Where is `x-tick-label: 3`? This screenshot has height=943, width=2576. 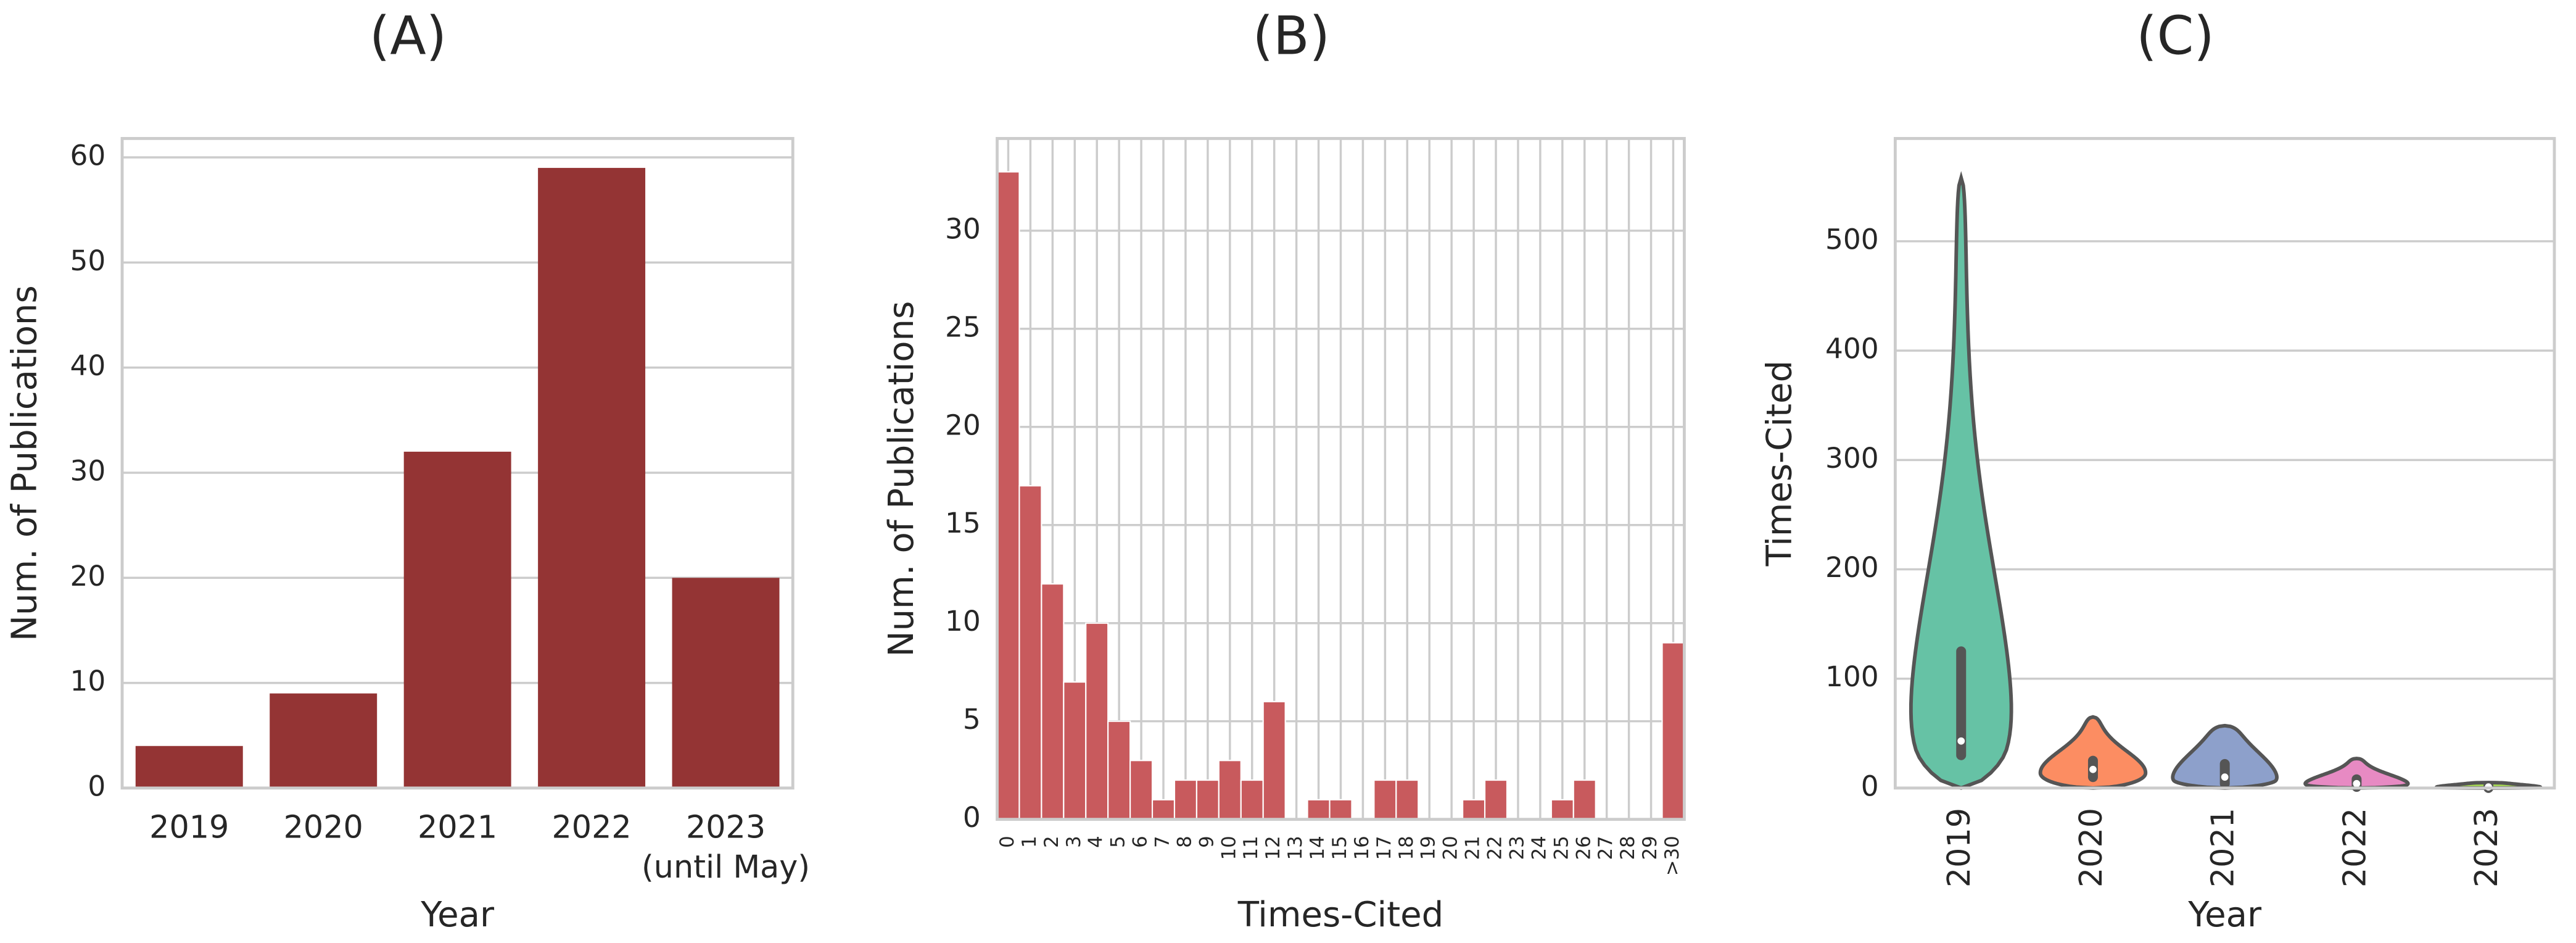 x-tick-label: 3 is located at coordinates (1074, 842).